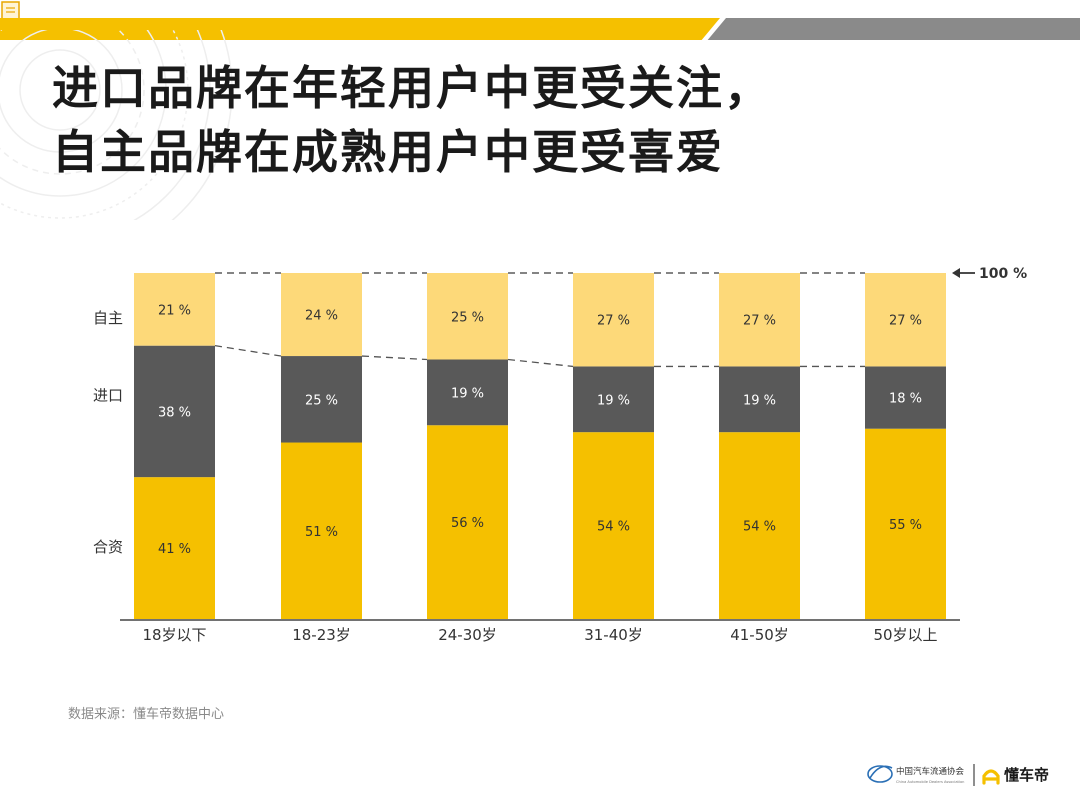 This screenshot has width=1080, height=810. I want to click on data-label: 38 %, so click(174, 412).